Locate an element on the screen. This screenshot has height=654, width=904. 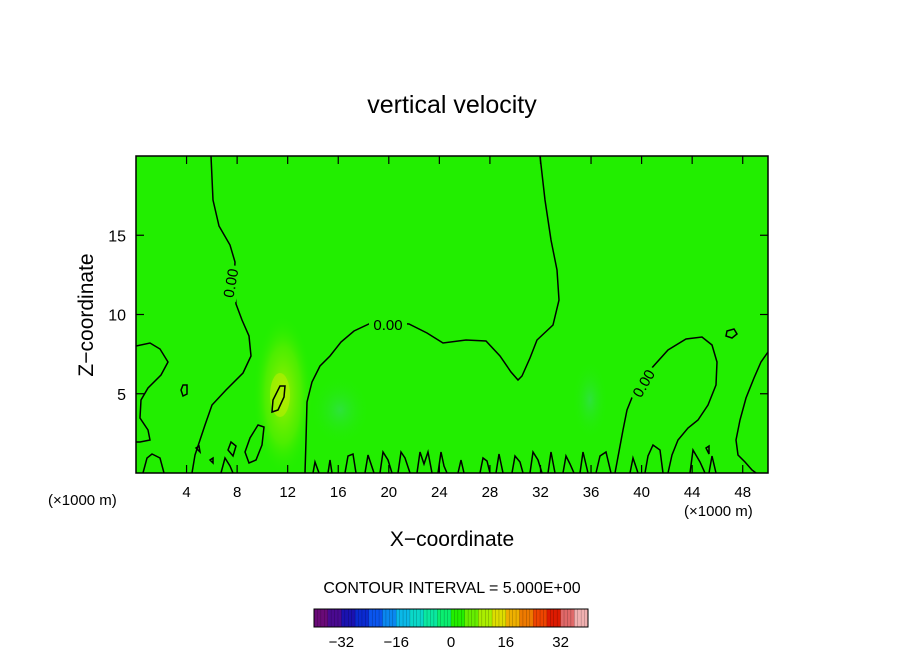
colorbar-tick-label: 16 is located at coordinates (505, 642).